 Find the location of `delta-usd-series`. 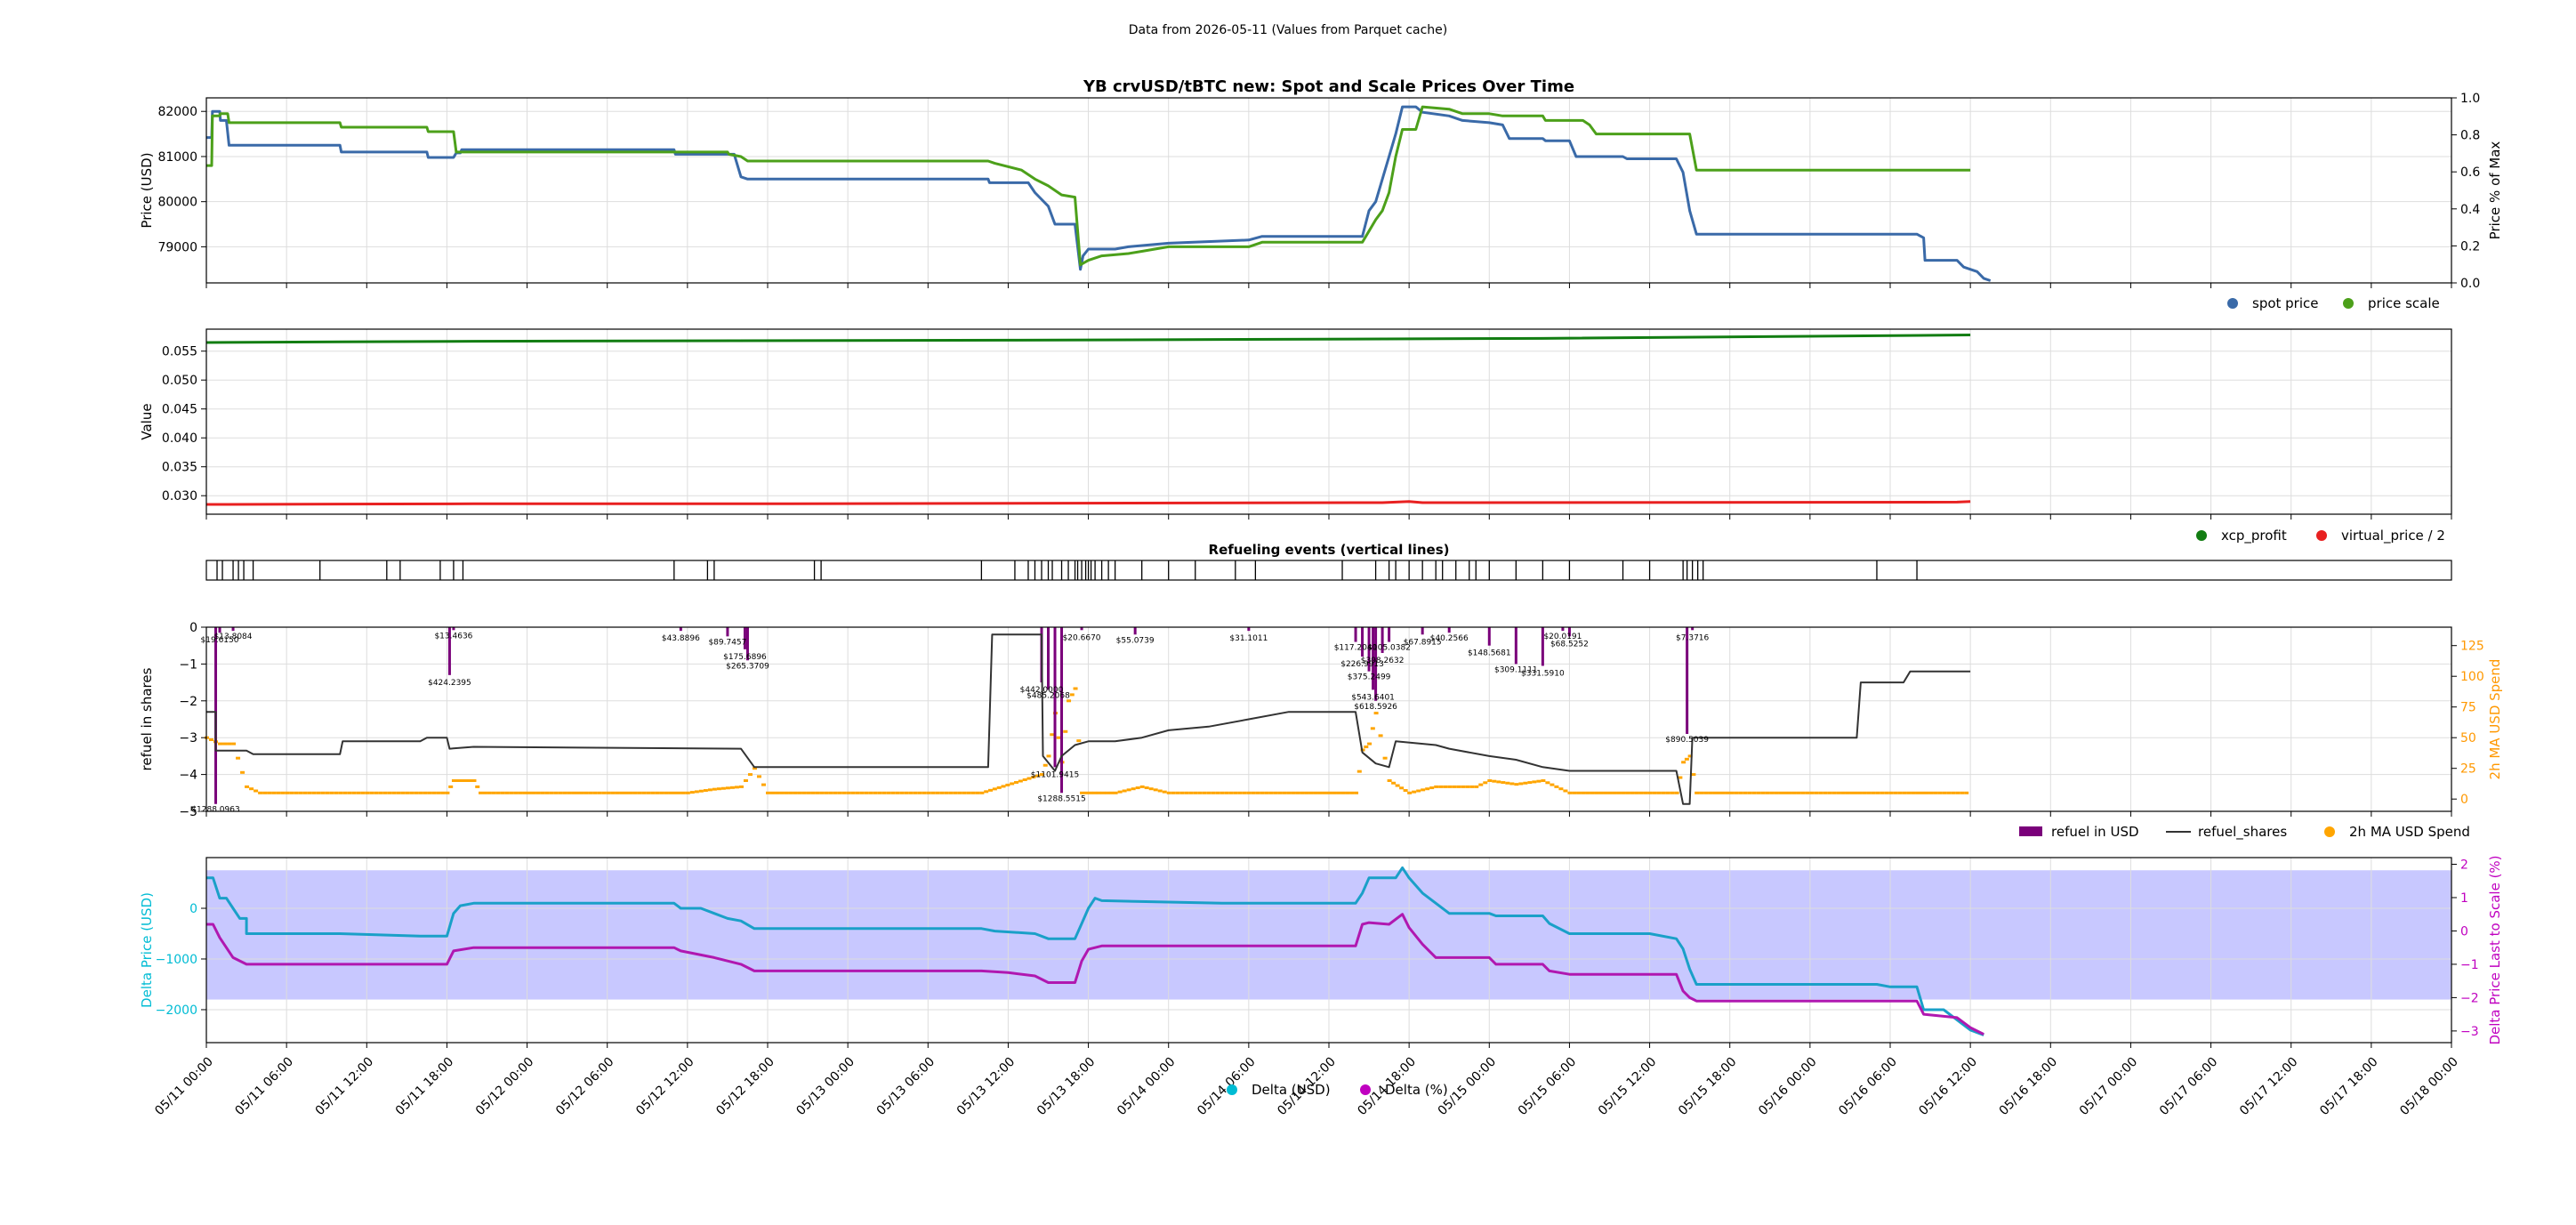

delta-usd-series is located at coordinates (1095, 951).